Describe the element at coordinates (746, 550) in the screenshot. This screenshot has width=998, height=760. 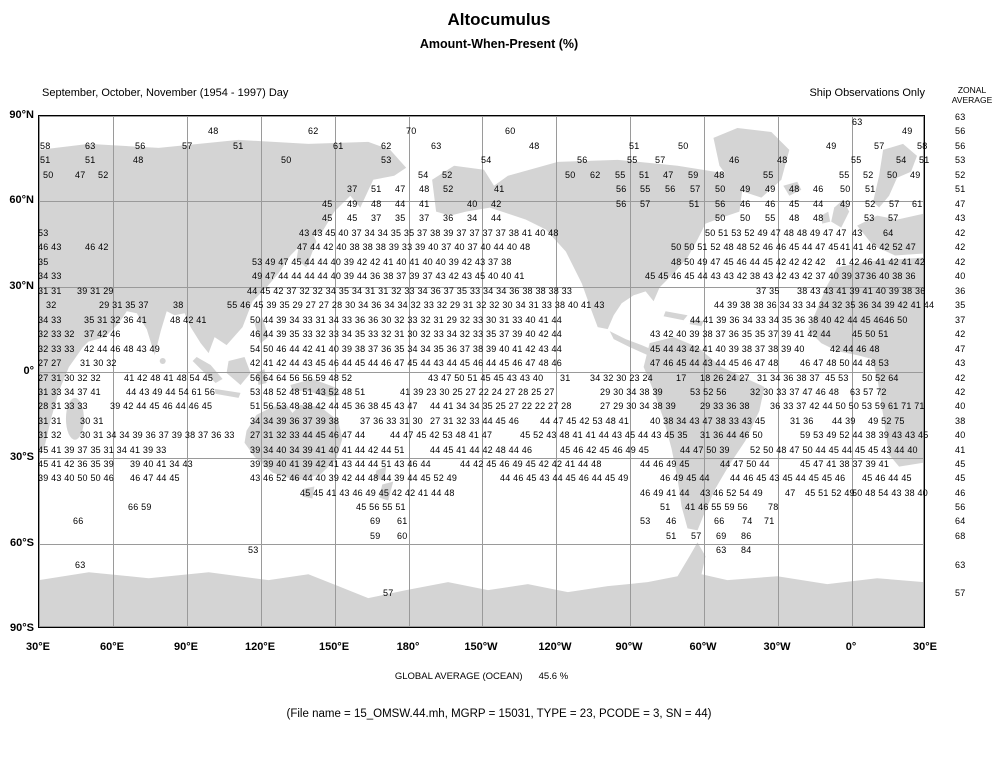
I see `map-value-segment: 84` at that location.